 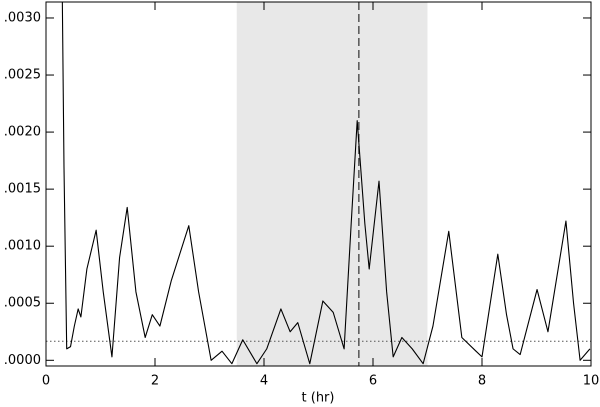 I want to click on y-tick-label: .0015, so click(x=22, y=189).